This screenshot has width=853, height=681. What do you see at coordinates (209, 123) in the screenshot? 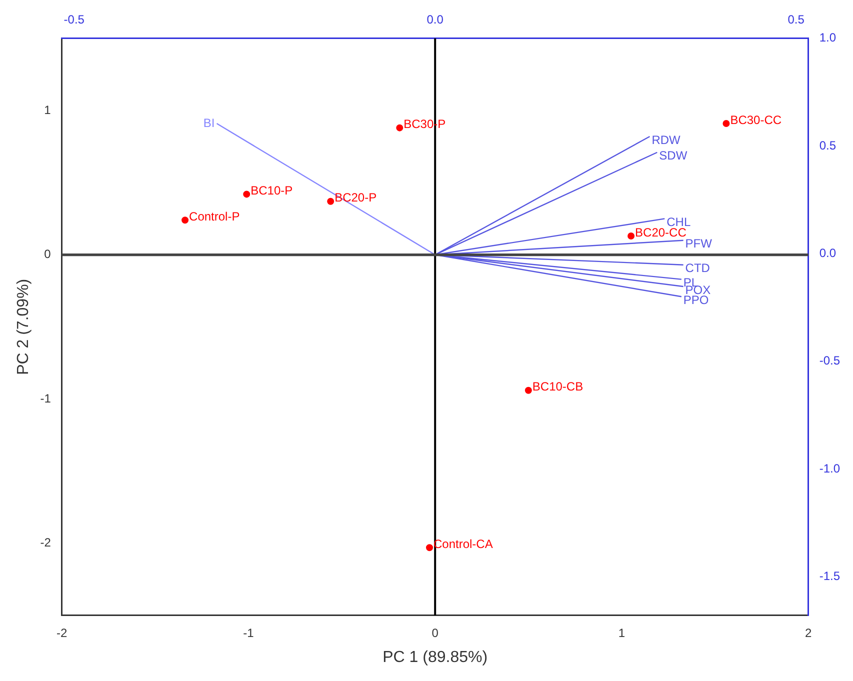
I see `series-label: BI` at bounding box center [209, 123].